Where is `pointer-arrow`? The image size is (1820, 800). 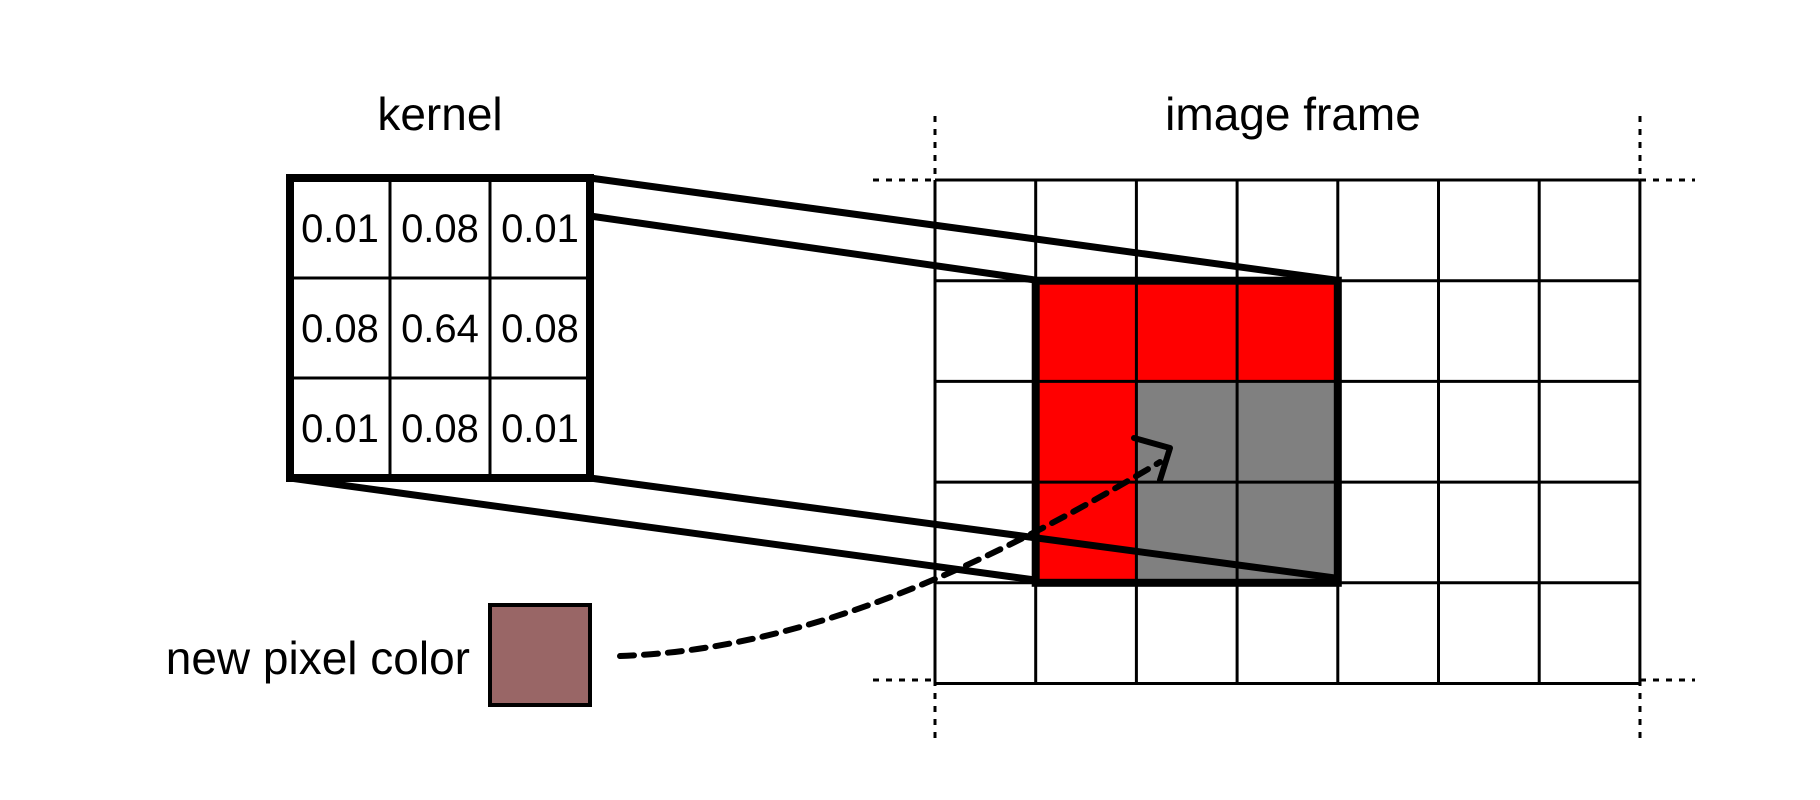
pointer-arrow is located at coordinates (895, 547).